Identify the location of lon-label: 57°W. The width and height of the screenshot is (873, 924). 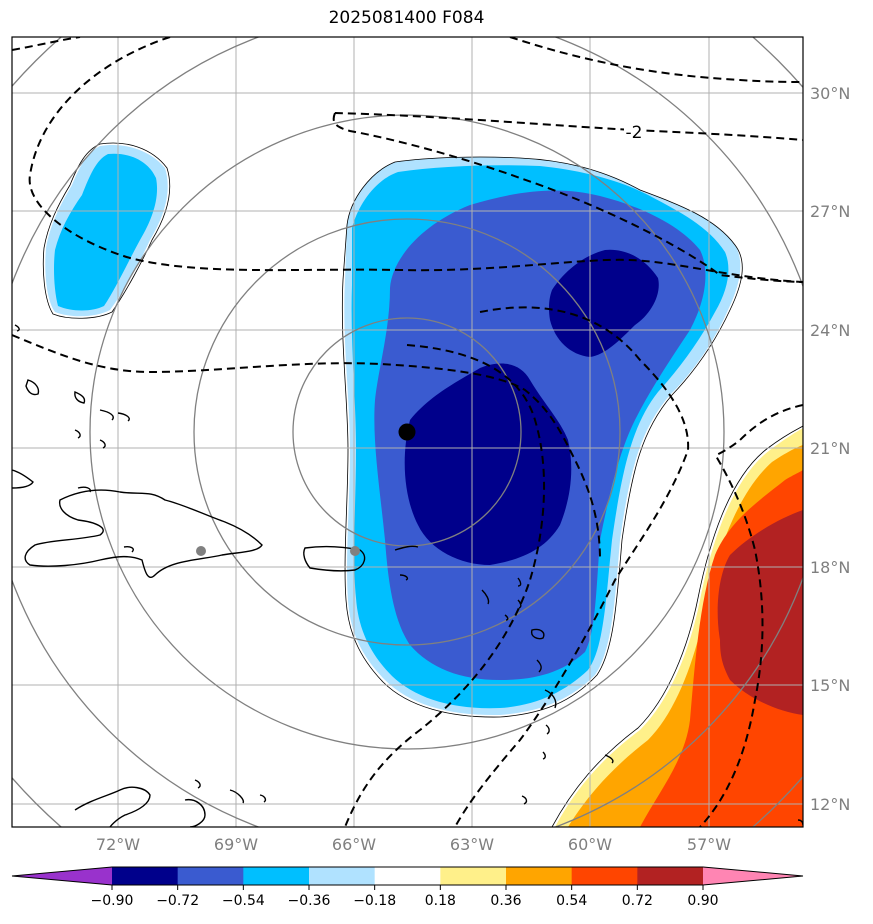
(709, 844).